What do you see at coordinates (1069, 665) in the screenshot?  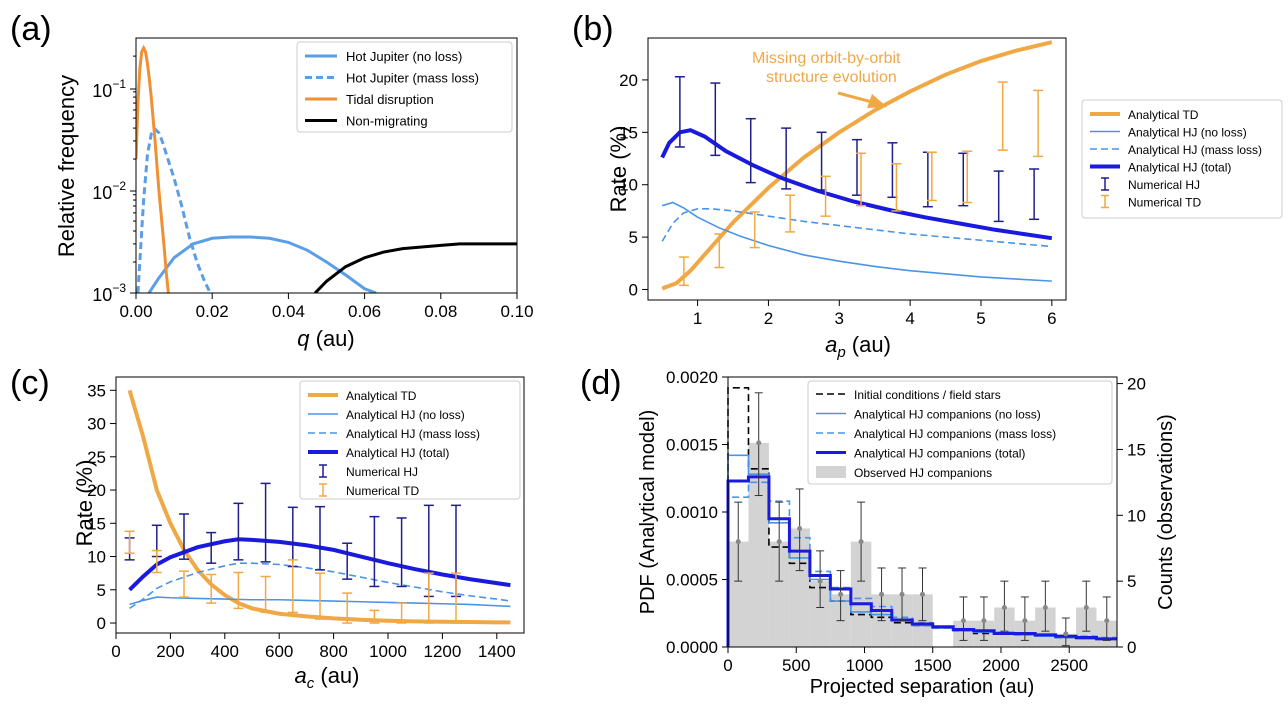 I see `panel-d-xtick-label: 2500` at bounding box center [1069, 665].